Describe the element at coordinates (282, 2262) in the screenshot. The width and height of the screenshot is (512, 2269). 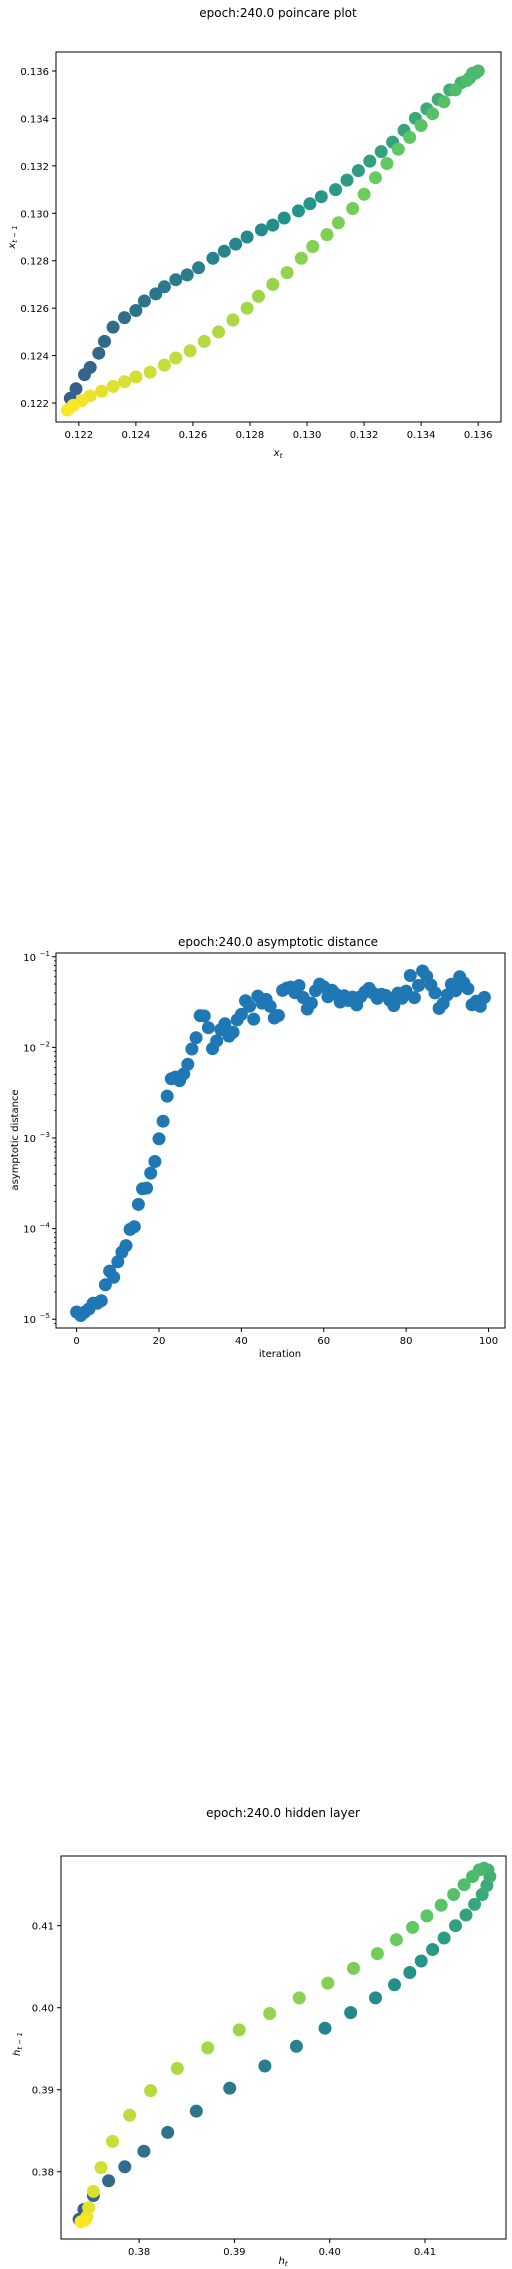
I see `hidden-layer-x-label: ht` at that location.